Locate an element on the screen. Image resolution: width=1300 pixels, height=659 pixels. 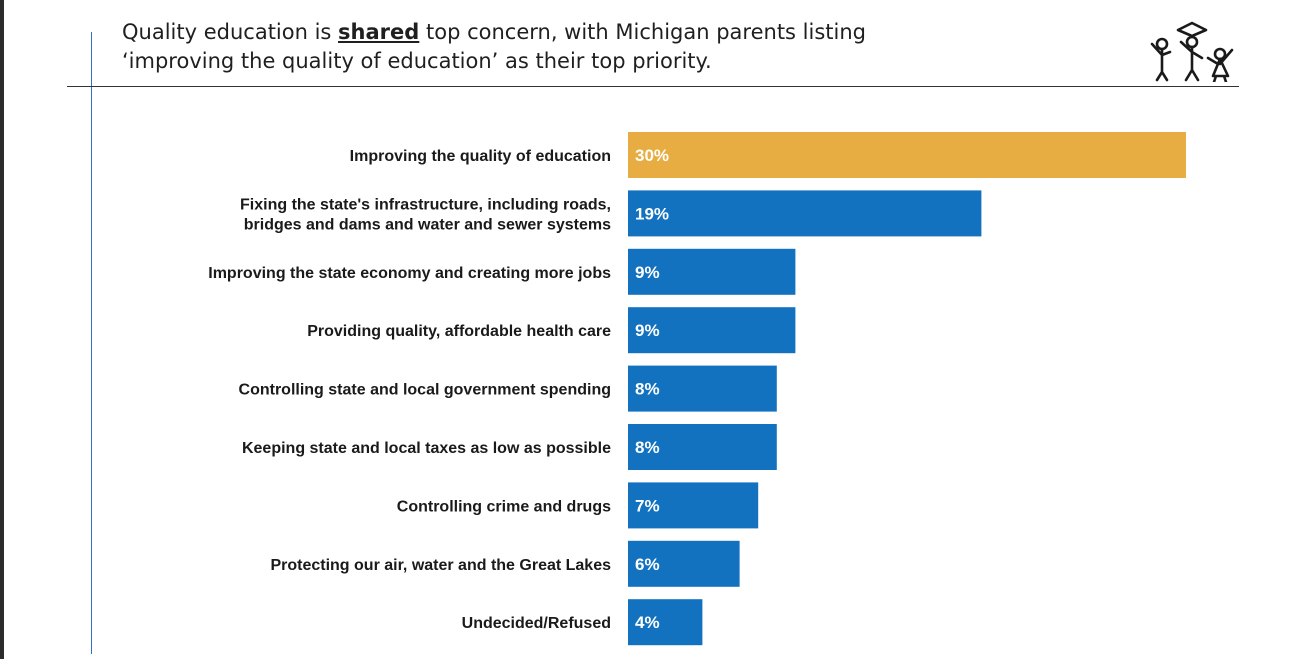
bar-value-label-0: 30% is located at coordinates (652, 155).